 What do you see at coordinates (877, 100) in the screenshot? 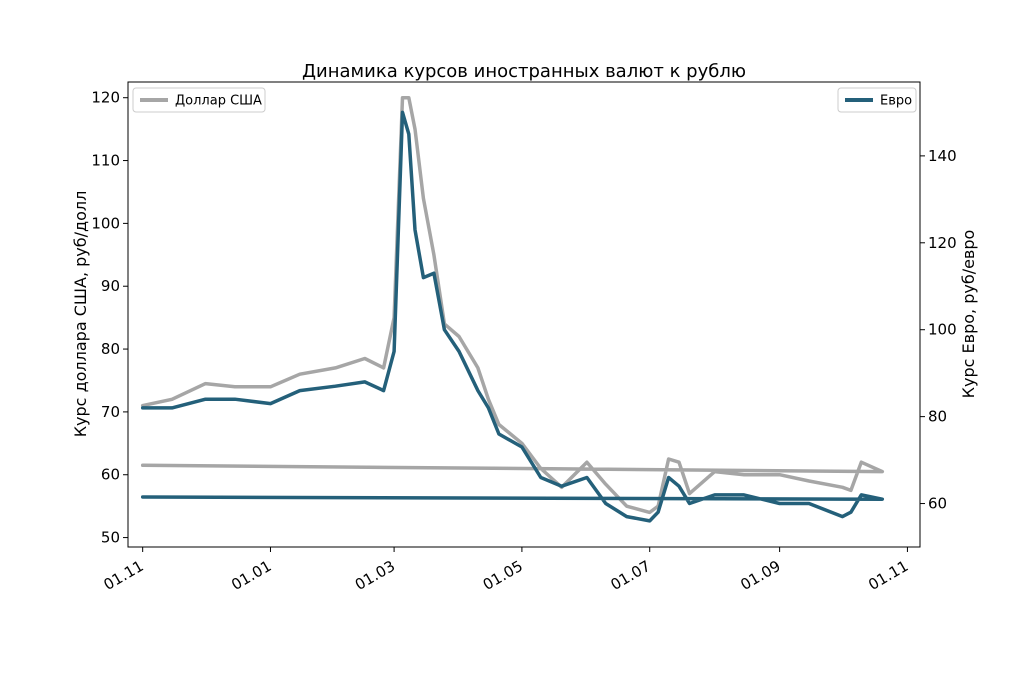
I see `legend-eur: Евро` at bounding box center [877, 100].